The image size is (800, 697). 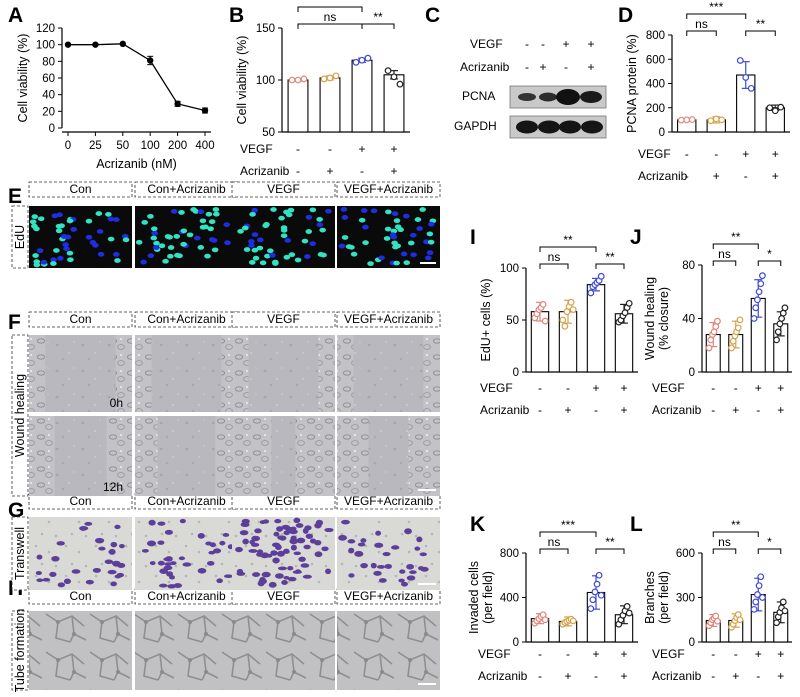 I want to click on time-label-12h: 12h, so click(x=113, y=487).